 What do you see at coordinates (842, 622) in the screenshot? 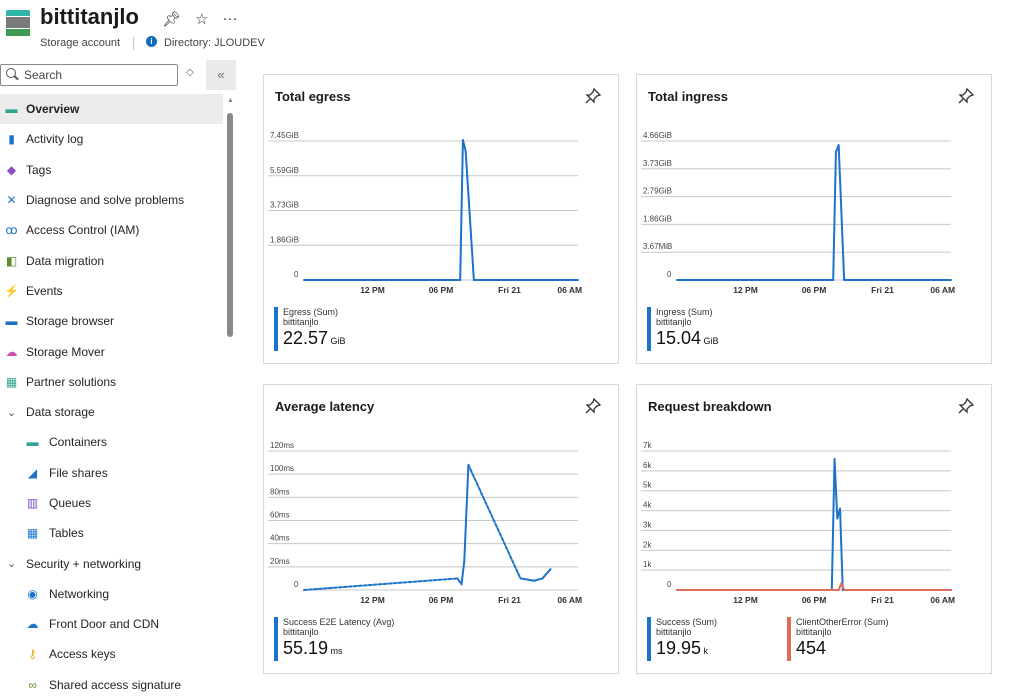
I see `legend-series-name: ClientOtherError (Sum)` at bounding box center [842, 622].